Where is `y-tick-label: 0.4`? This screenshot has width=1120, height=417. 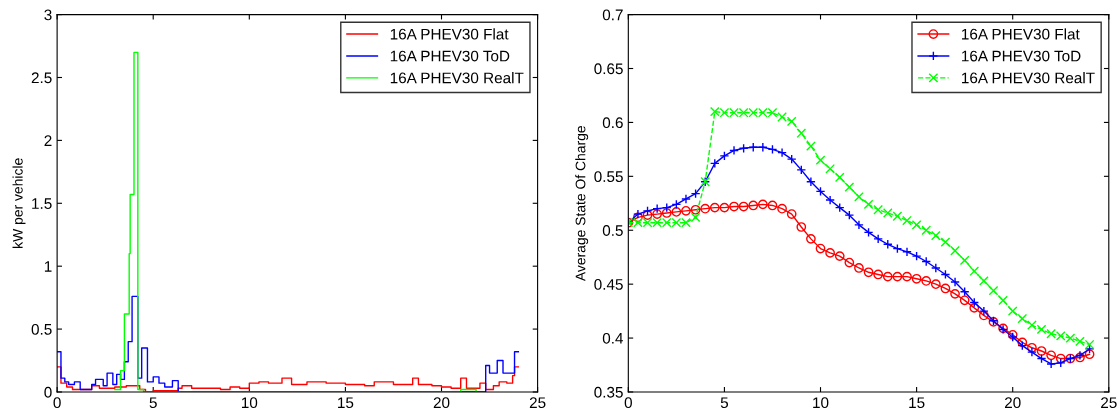
y-tick-label: 0.4 is located at coordinates (613, 338).